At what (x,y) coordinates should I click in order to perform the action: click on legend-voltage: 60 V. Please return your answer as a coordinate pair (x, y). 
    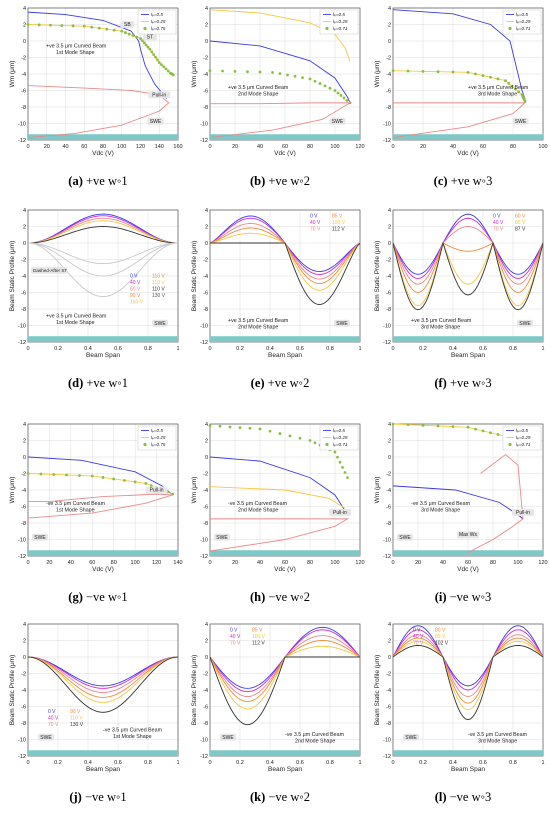
    Looking at the image, I should click on (520, 216).